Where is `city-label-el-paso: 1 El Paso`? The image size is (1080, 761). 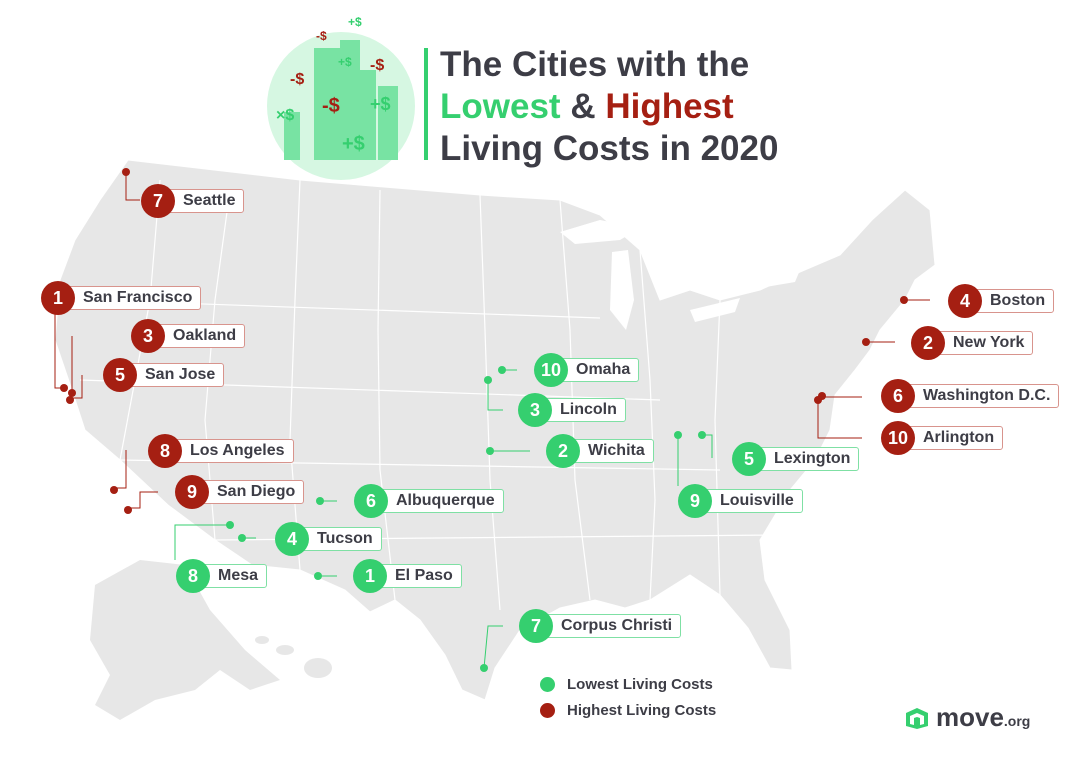 city-label-el-paso: 1 El Paso is located at coordinates (407, 576).